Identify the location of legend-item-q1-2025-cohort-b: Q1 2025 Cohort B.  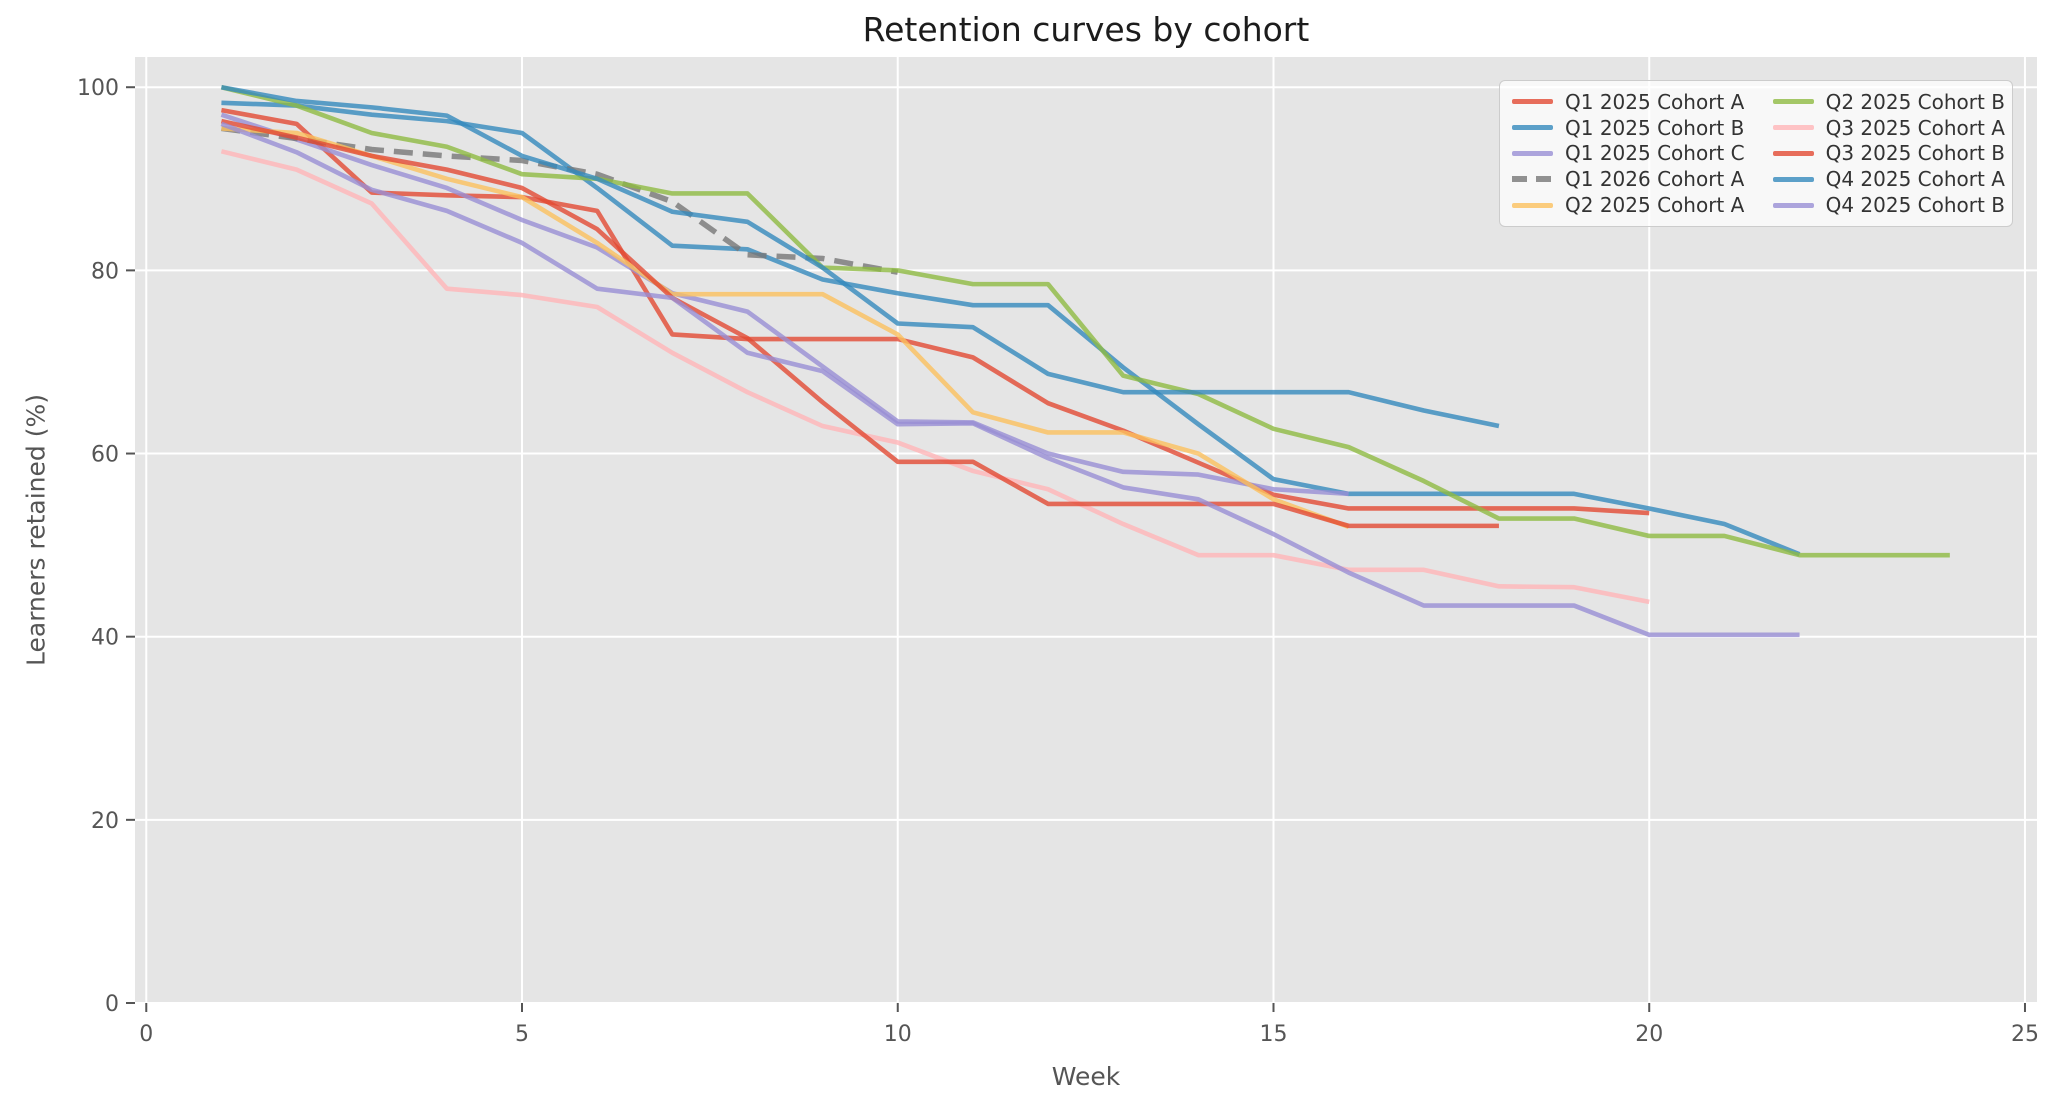
(1628, 128).